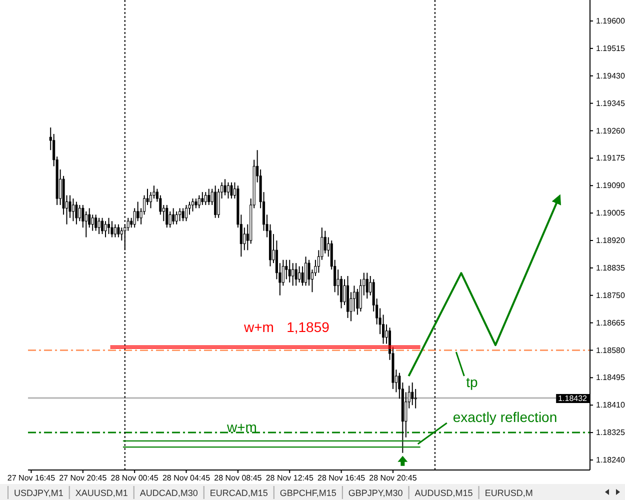  I want to click on x-tick-label: 28 Nov 20:45, so click(393, 478).